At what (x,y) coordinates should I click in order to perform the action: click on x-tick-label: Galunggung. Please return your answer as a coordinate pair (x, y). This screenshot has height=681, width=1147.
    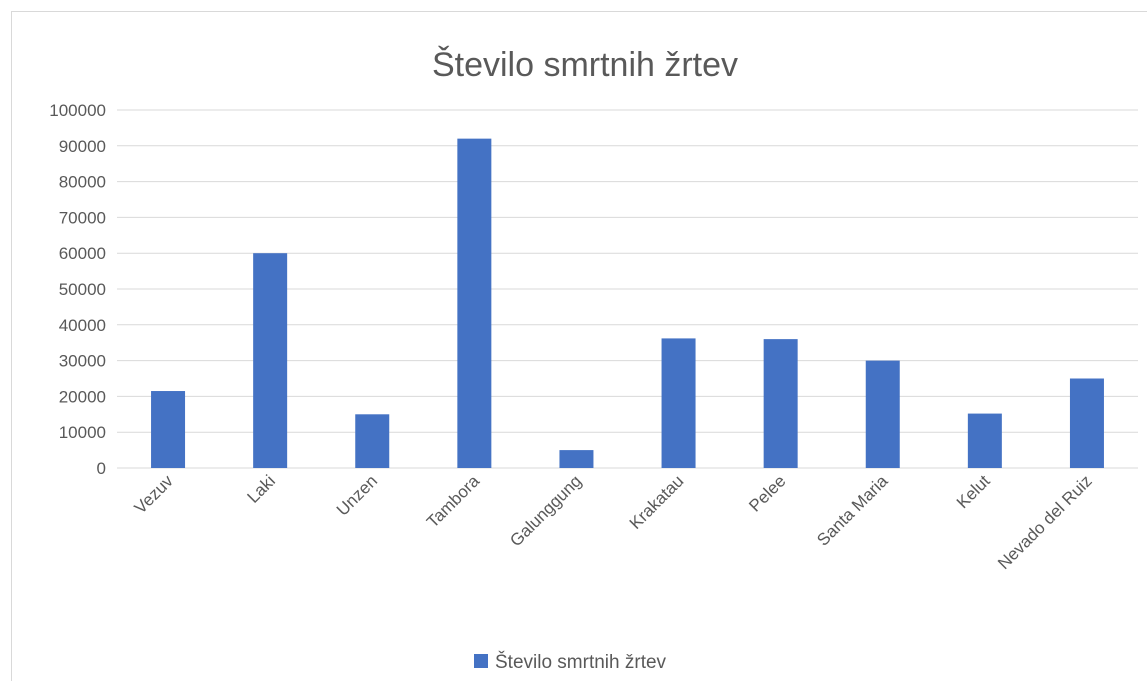
    Looking at the image, I should click on (545, 510).